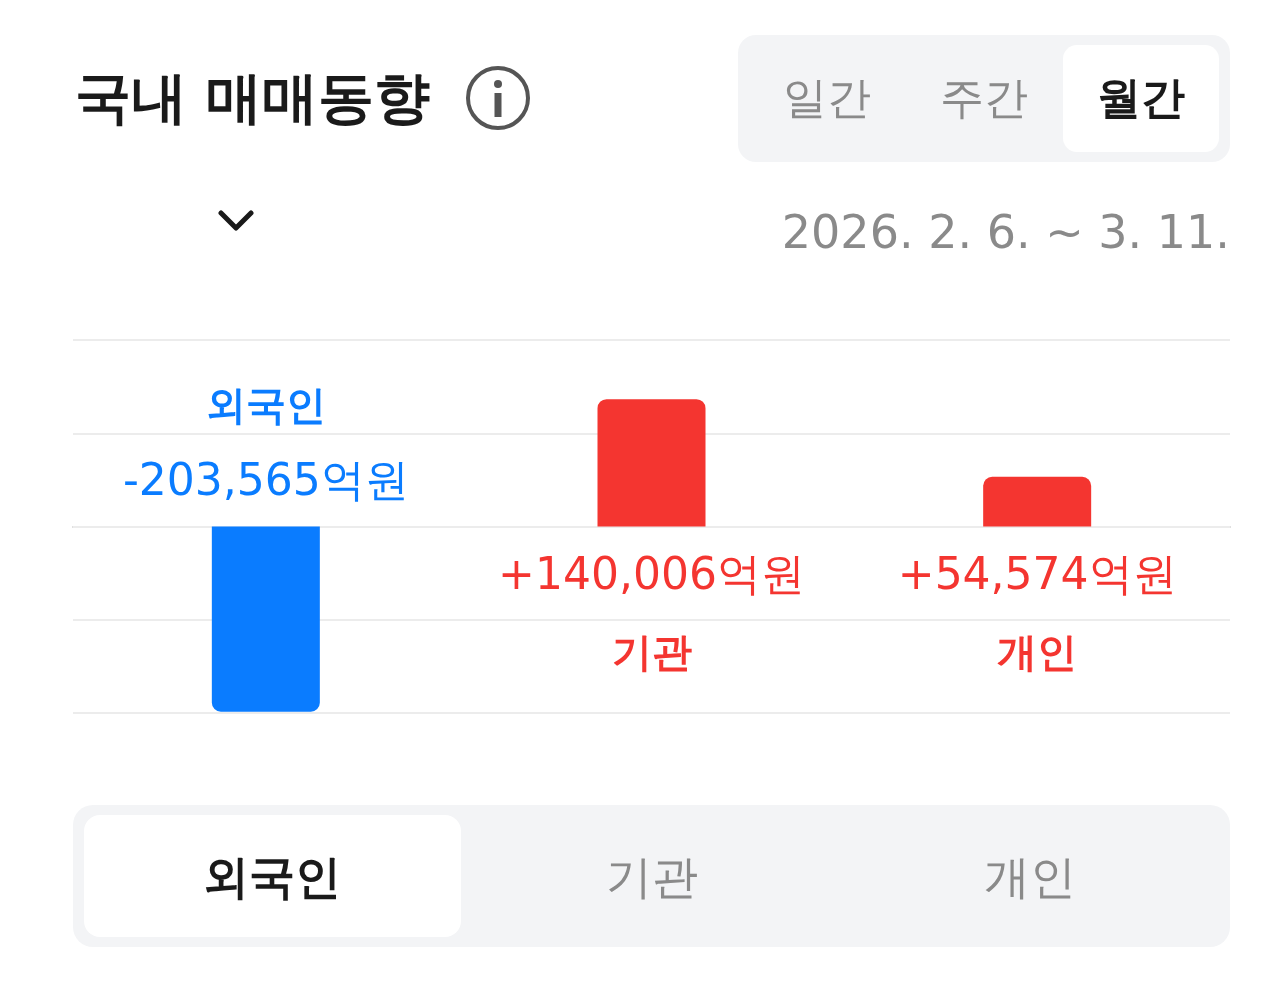  I want to click on text: 일간, so click(827, 98).